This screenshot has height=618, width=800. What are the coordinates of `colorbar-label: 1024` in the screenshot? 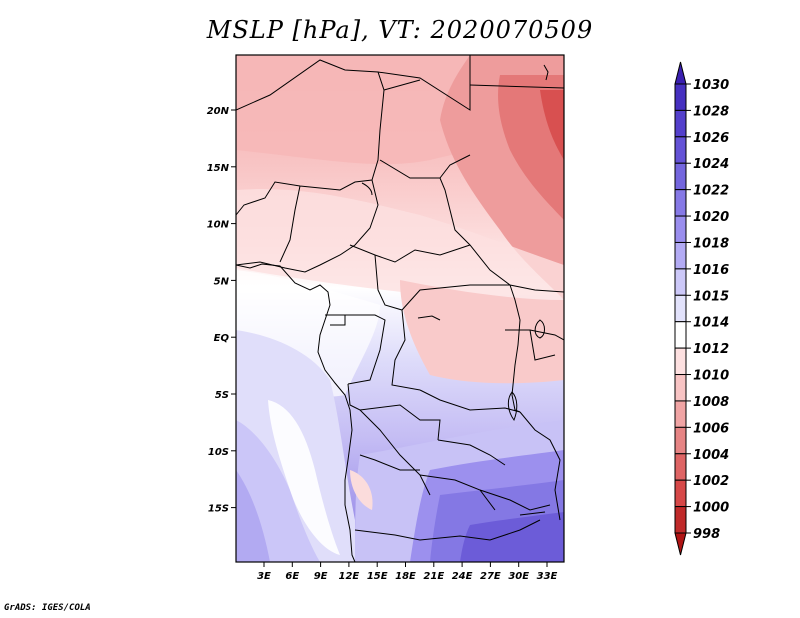 It's located at (711, 164).